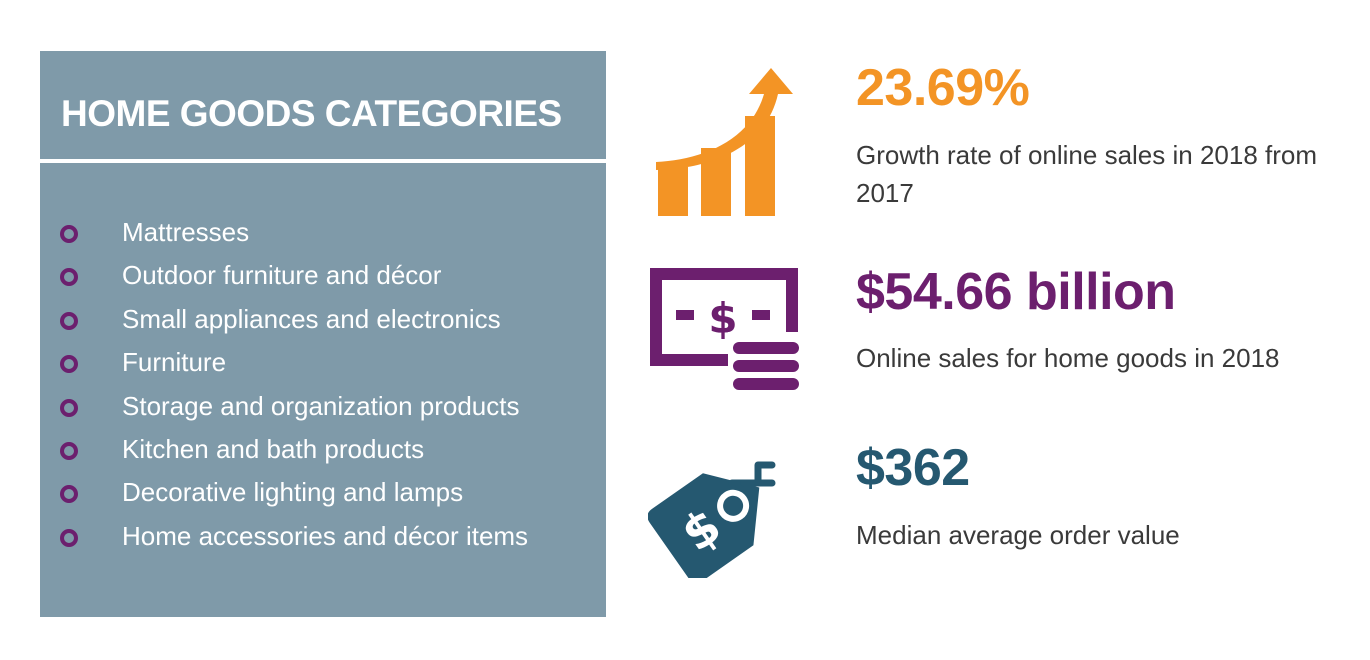 The width and height of the screenshot is (1370, 660). What do you see at coordinates (186, 232) in the screenshot?
I see `category-label: Mattresses` at bounding box center [186, 232].